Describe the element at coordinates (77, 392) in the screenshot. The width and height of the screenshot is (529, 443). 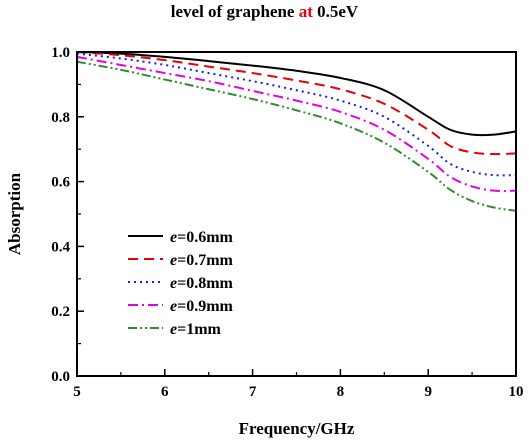
I see `x-tick-label: 5` at that location.